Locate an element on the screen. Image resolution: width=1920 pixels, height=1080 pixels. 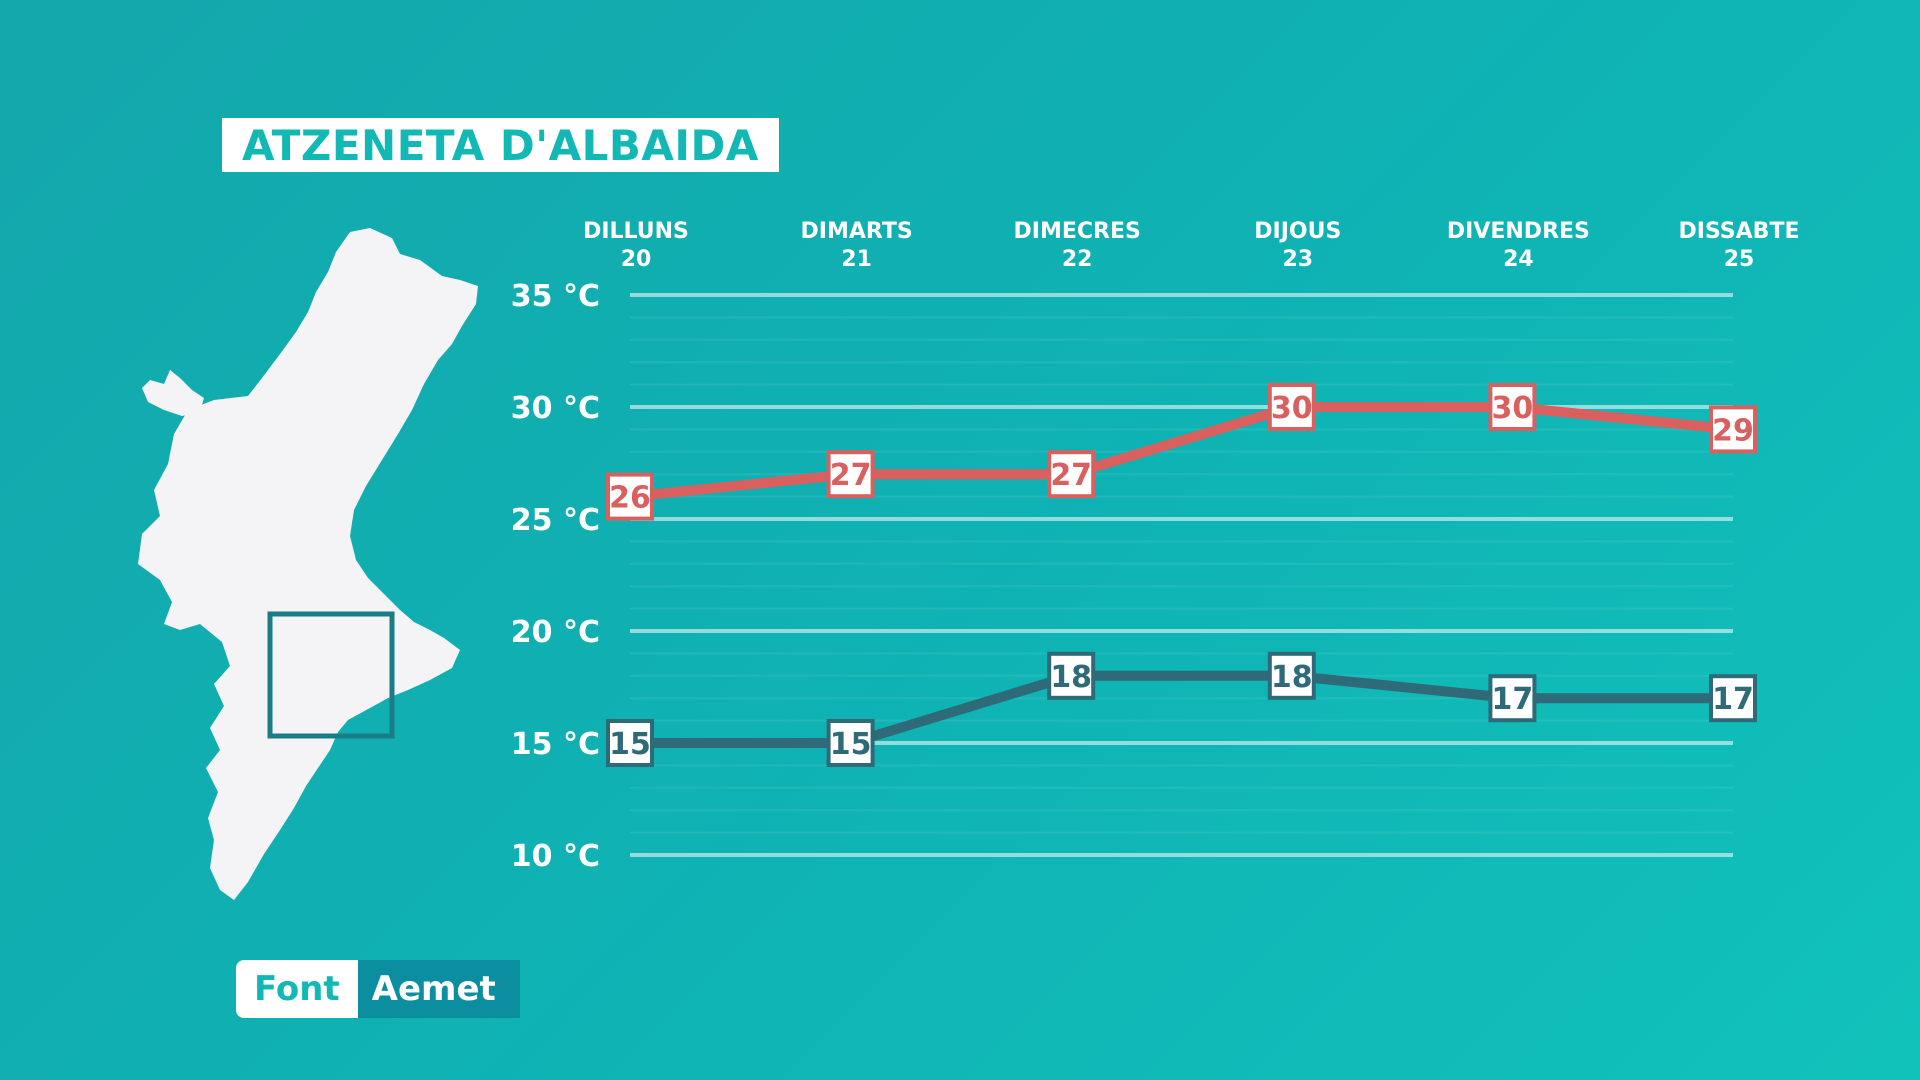
max-point-value: 29 is located at coordinates (1733, 430).